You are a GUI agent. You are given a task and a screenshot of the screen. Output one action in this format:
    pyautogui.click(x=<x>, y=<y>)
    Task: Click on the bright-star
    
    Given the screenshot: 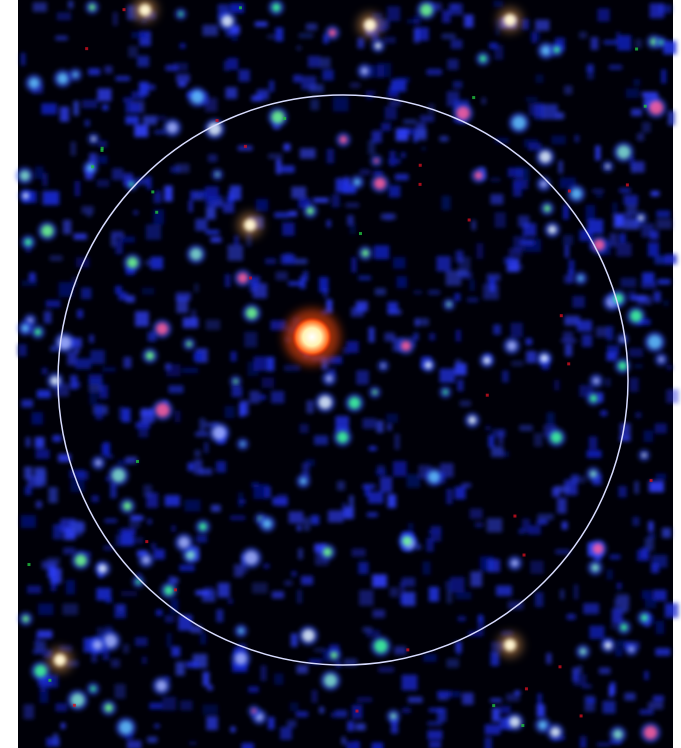 What is the action you would take?
    pyautogui.click(x=60, y=660)
    